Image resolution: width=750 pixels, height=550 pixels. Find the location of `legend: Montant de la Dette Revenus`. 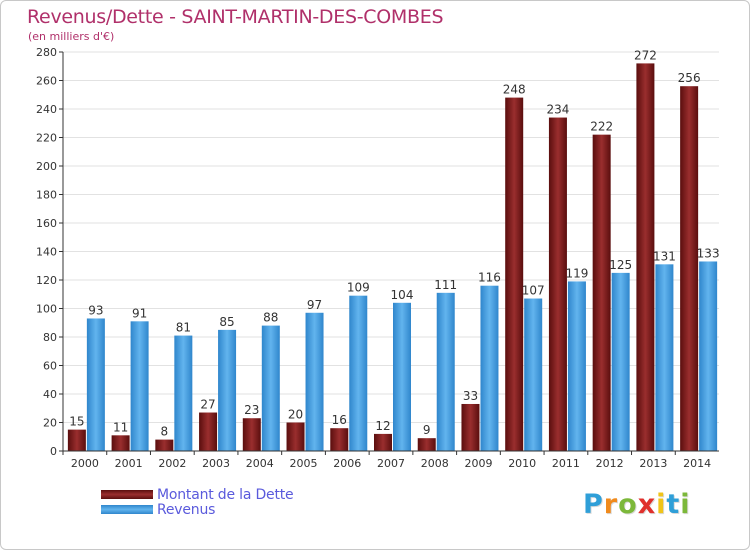

legend: Montant de la Dette Revenus is located at coordinates (197, 502).